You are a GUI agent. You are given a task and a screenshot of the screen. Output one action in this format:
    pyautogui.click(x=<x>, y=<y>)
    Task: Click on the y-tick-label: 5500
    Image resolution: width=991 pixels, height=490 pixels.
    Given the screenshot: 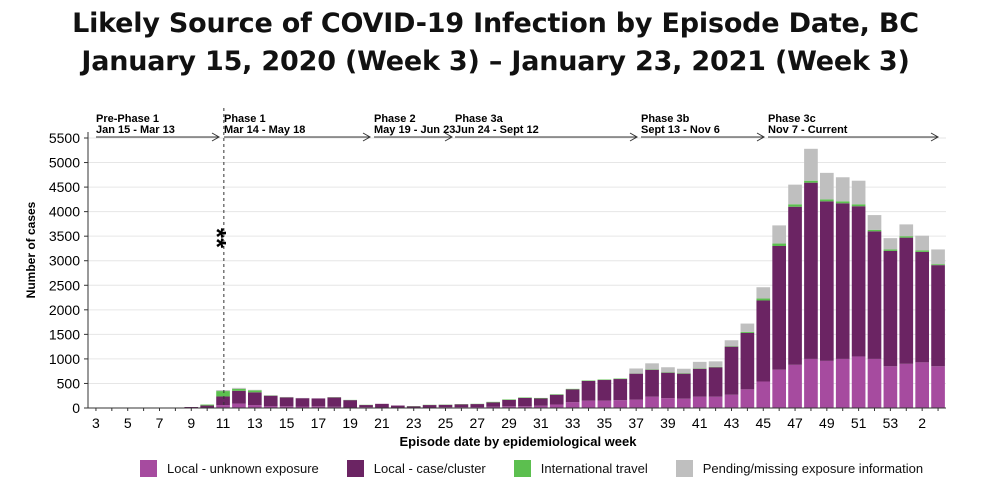 What is the action you would take?
    pyautogui.click(x=64, y=138)
    